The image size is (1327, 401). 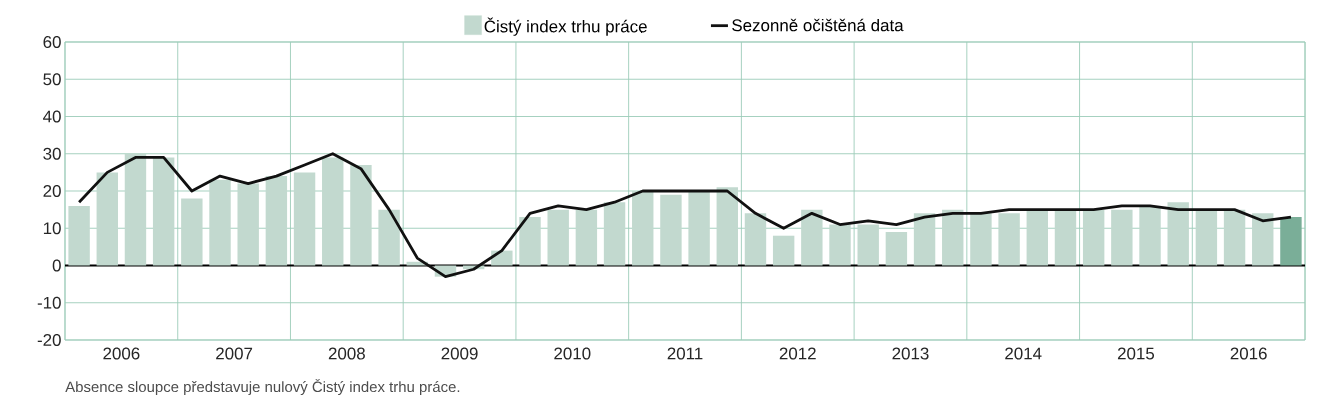 I want to click on x-tick-label: 2011, so click(x=685, y=353).